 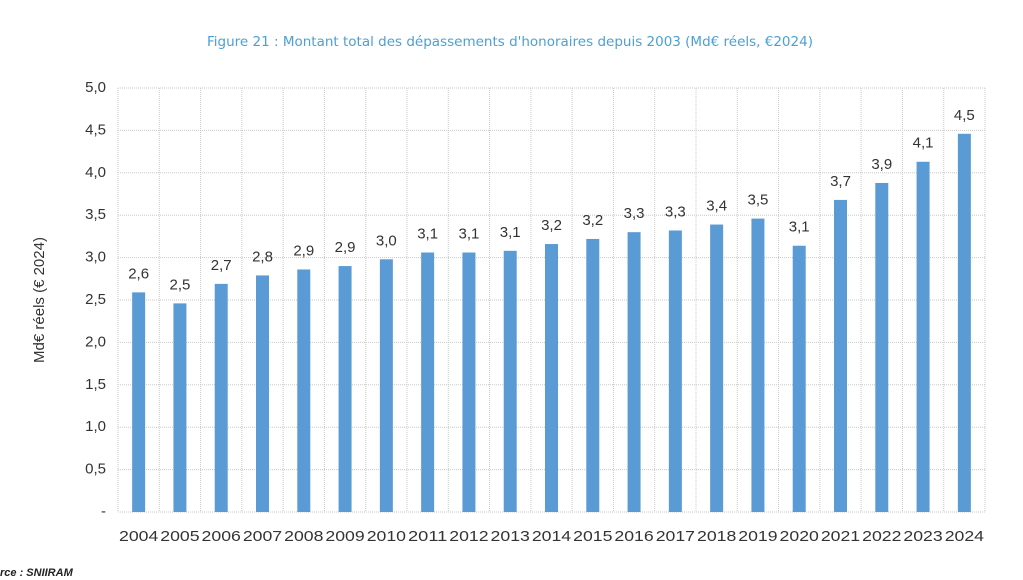 What do you see at coordinates (303, 536) in the screenshot?
I see `x-tick-label: 2008` at bounding box center [303, 536].